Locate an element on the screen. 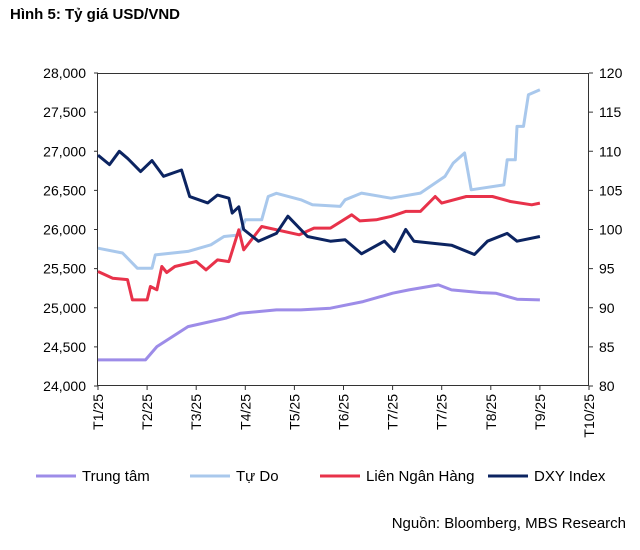 Image resolution: width=640 pixels, height=550 pixels. legend-label: Trung tâm is located at coordinates (116, 476).